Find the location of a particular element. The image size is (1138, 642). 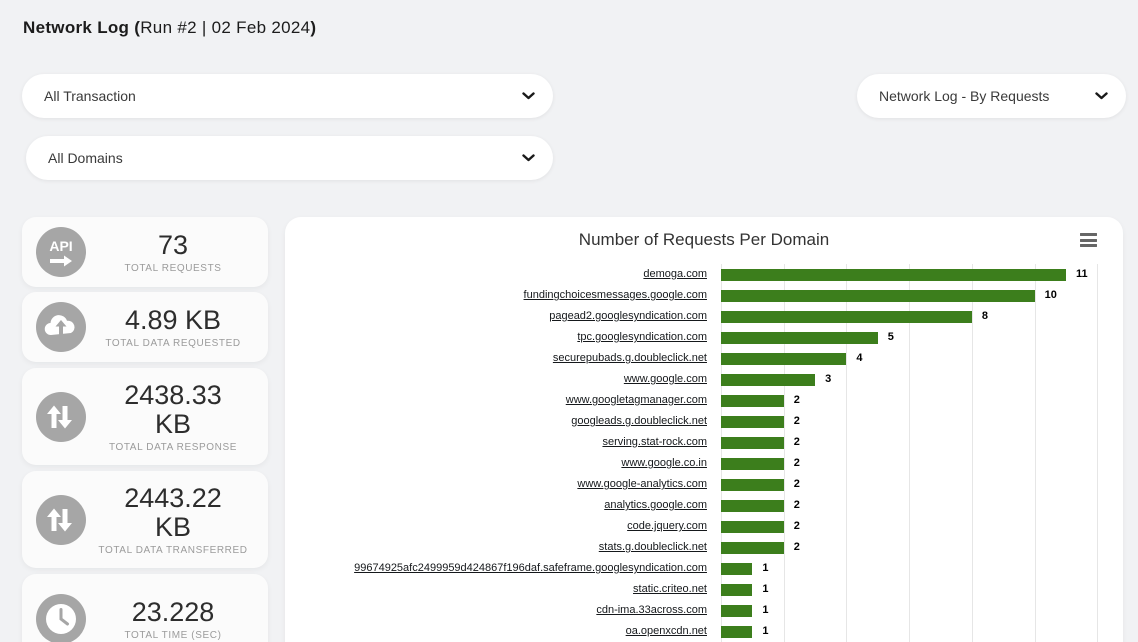

chart-row: serving.stat-rock.com 2 is located at coordinates (704, 442).